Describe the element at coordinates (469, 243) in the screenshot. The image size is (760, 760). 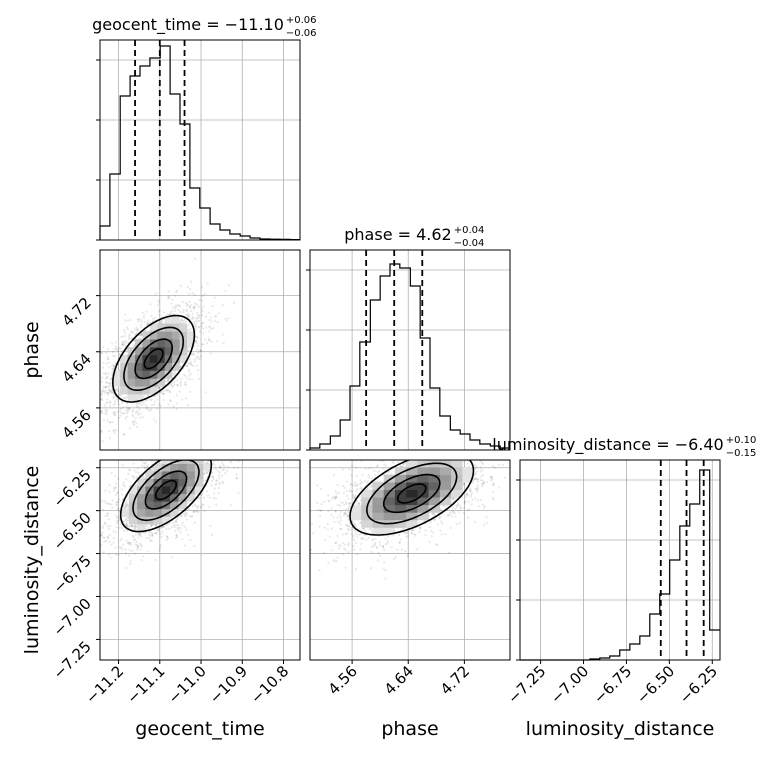
I see `panel-title-sub: −0.04` at that location.